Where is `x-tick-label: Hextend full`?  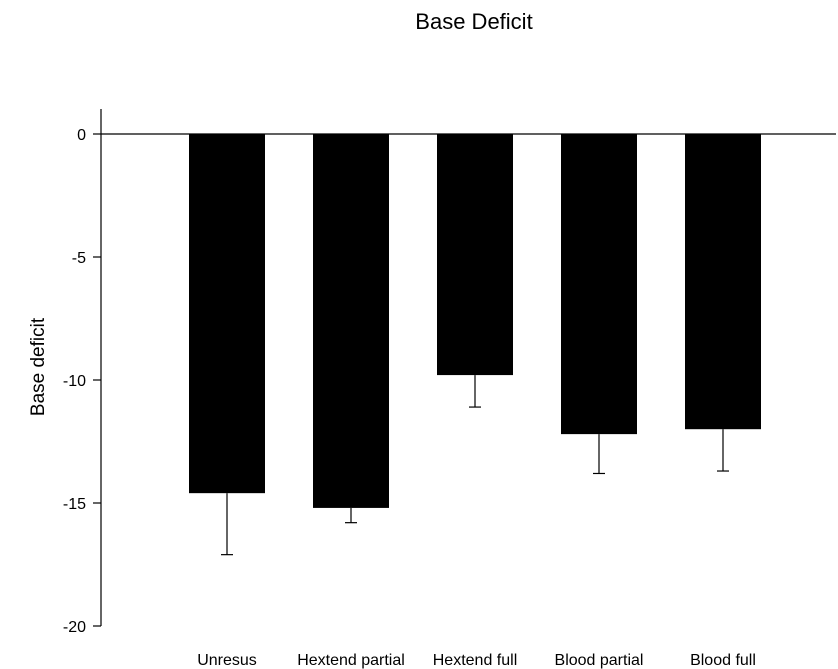 x-tick-label: Hextend full is located at coordinates (475, 660).